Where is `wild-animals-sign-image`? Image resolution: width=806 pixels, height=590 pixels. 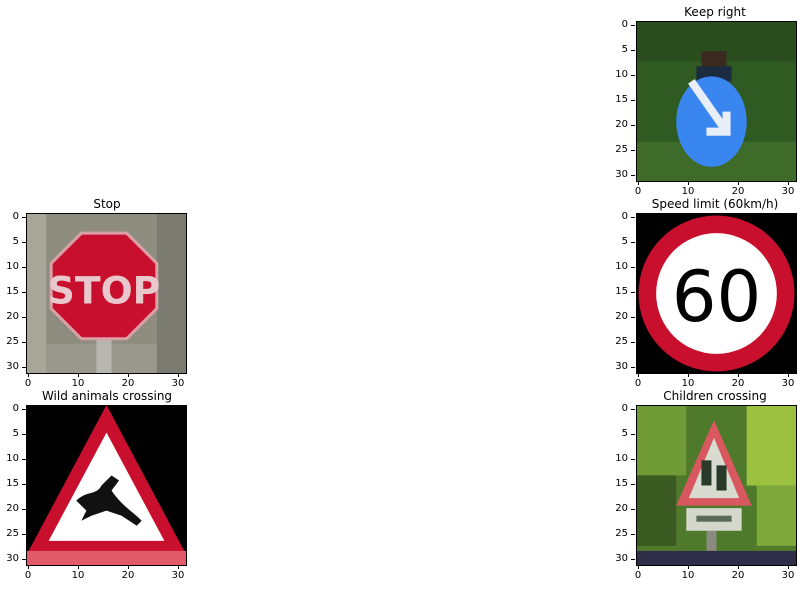 wild-animals-sign-image is located at coordinates (106, 485).